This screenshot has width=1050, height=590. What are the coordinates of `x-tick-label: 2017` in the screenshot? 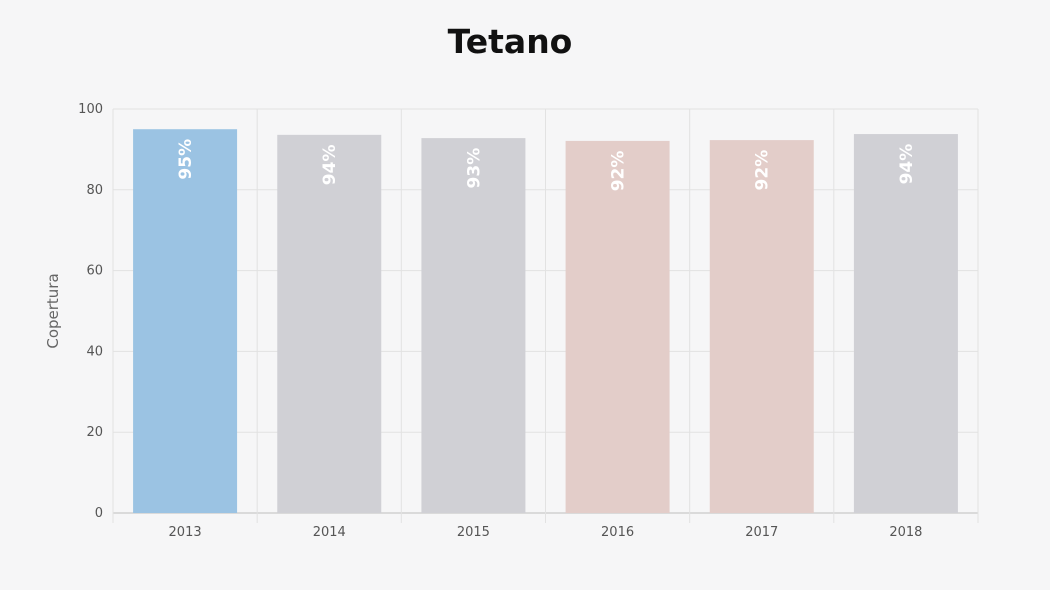 It's located at (761, 532).